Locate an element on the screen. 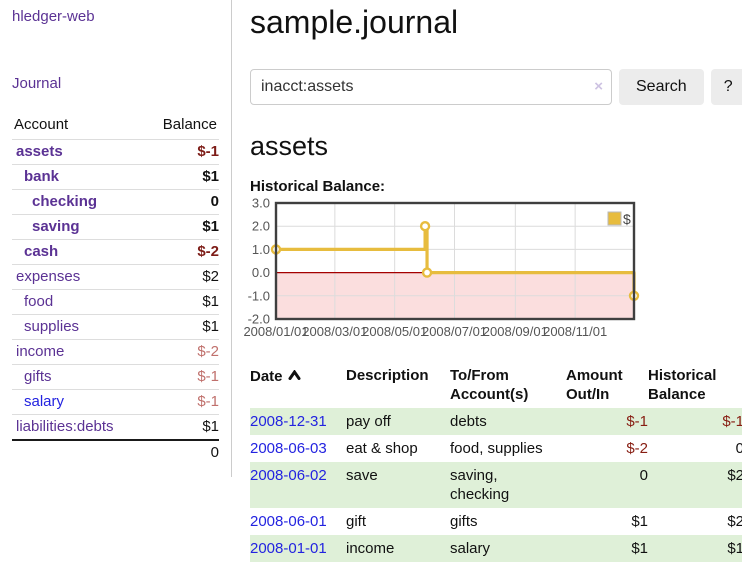  transaction-date-link: 2008-06-02 is located at coordinates (288, 475).